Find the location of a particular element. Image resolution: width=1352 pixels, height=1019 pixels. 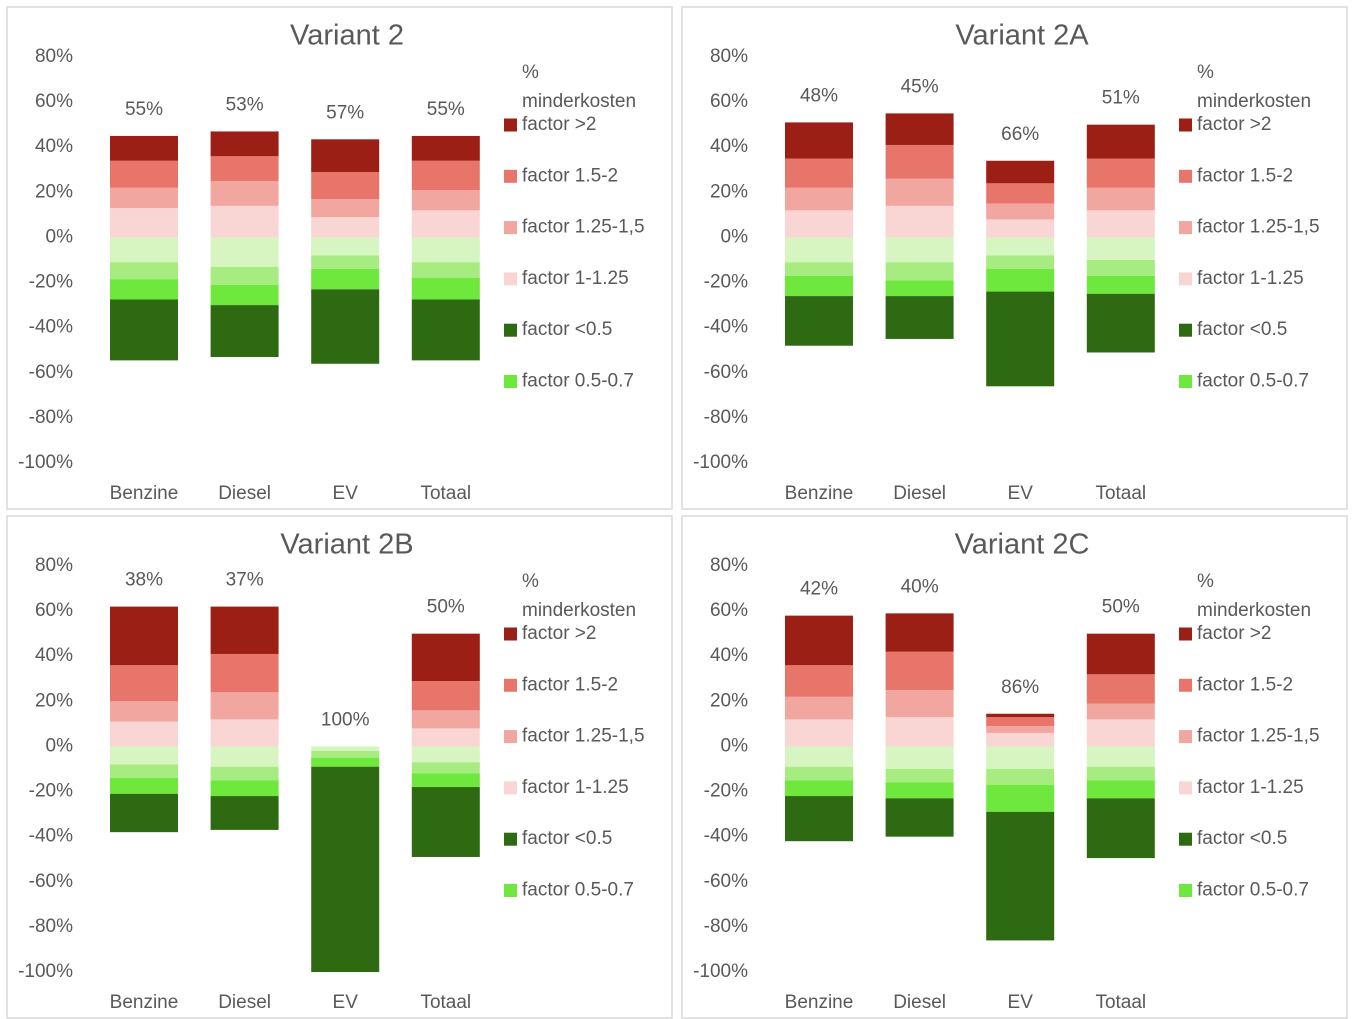

legend-label: factor 1.25-1,5 is located at coordinates (583, 227).